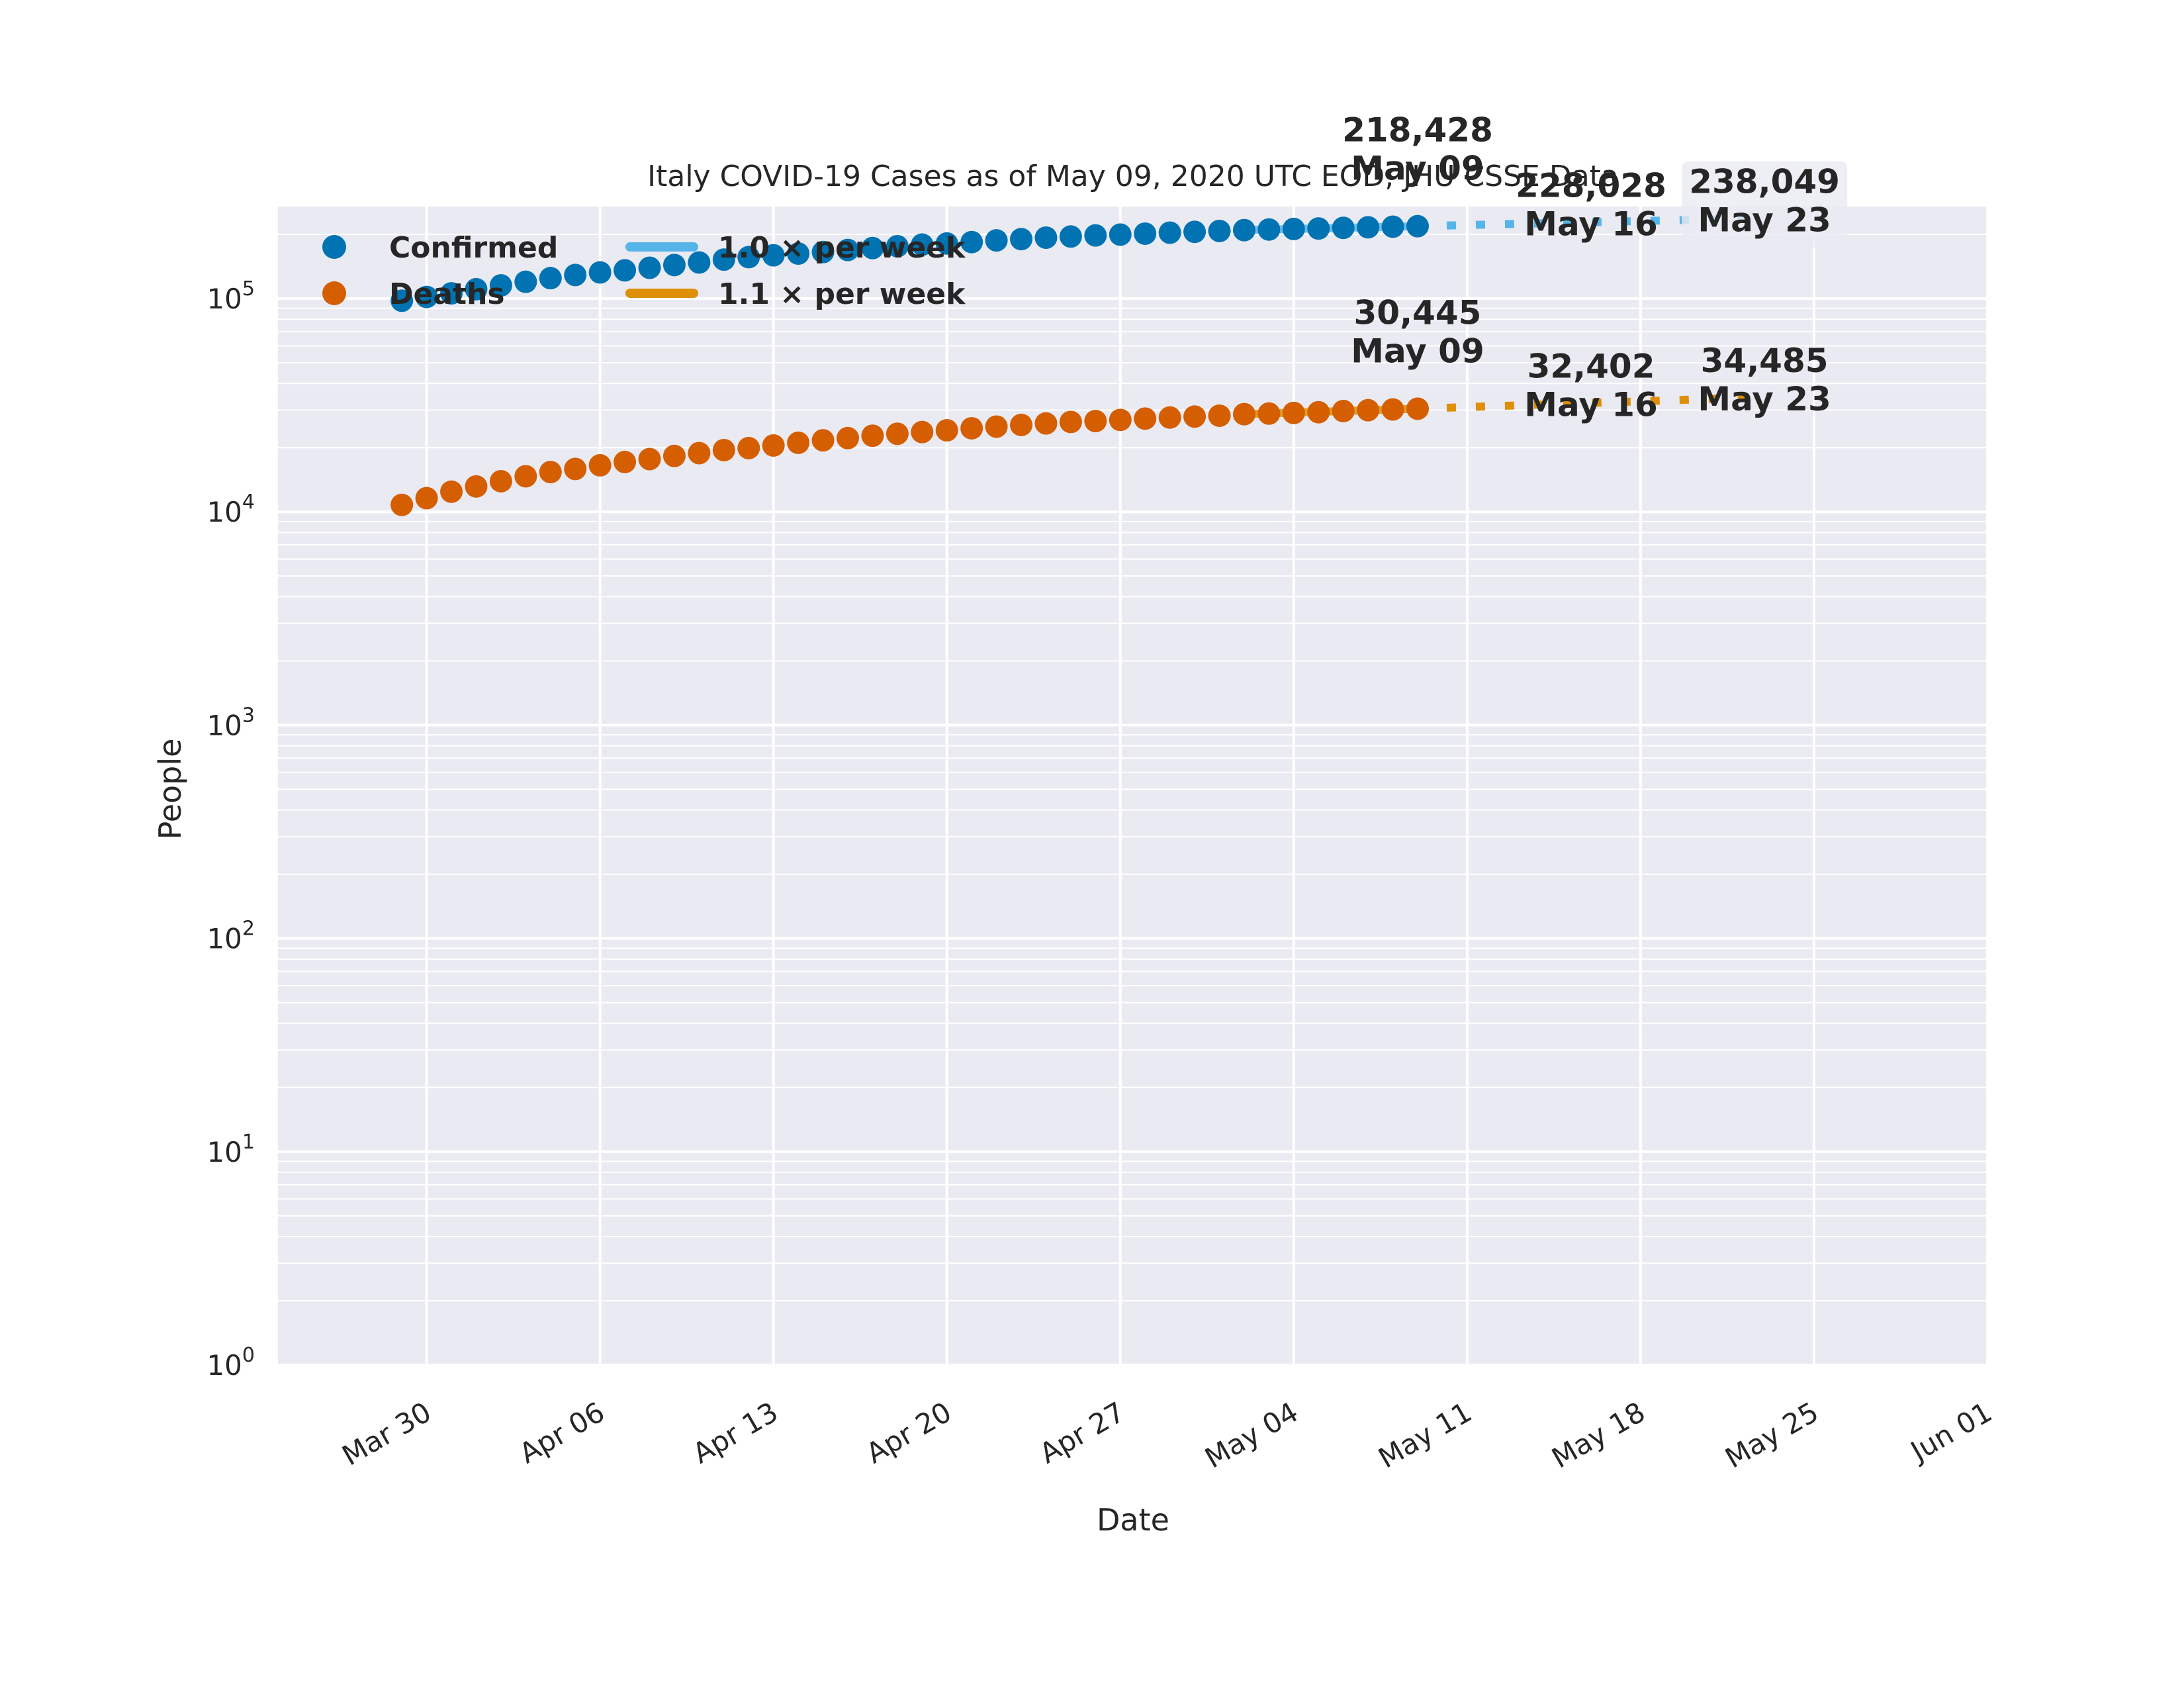 The image size is (2184, 1688). I want to click on x-tick-label: May 25, so click(1772, 1434).